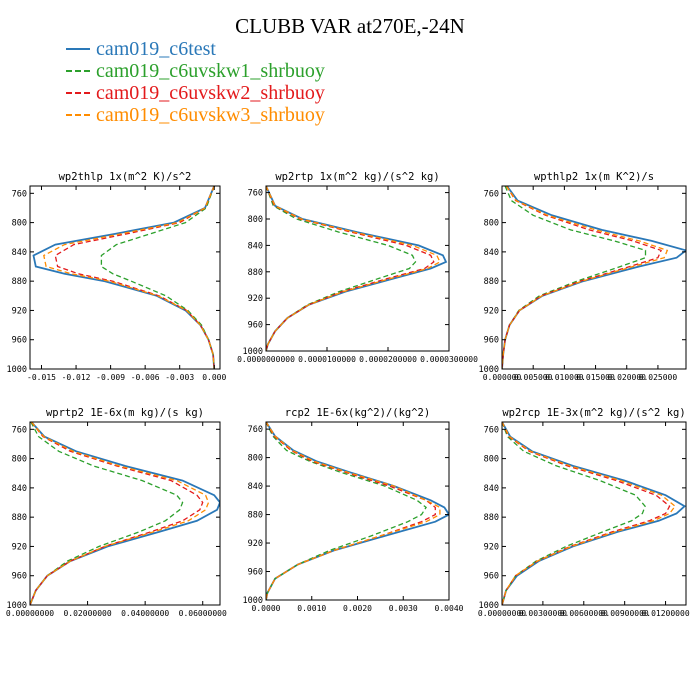 The image size is (700, 700). What do you see at coordinates (210, 70) in the screenshot?
I see `legend-label: cam019_c6uvskw1_shrbuoy` at bounding box center [210, 70].